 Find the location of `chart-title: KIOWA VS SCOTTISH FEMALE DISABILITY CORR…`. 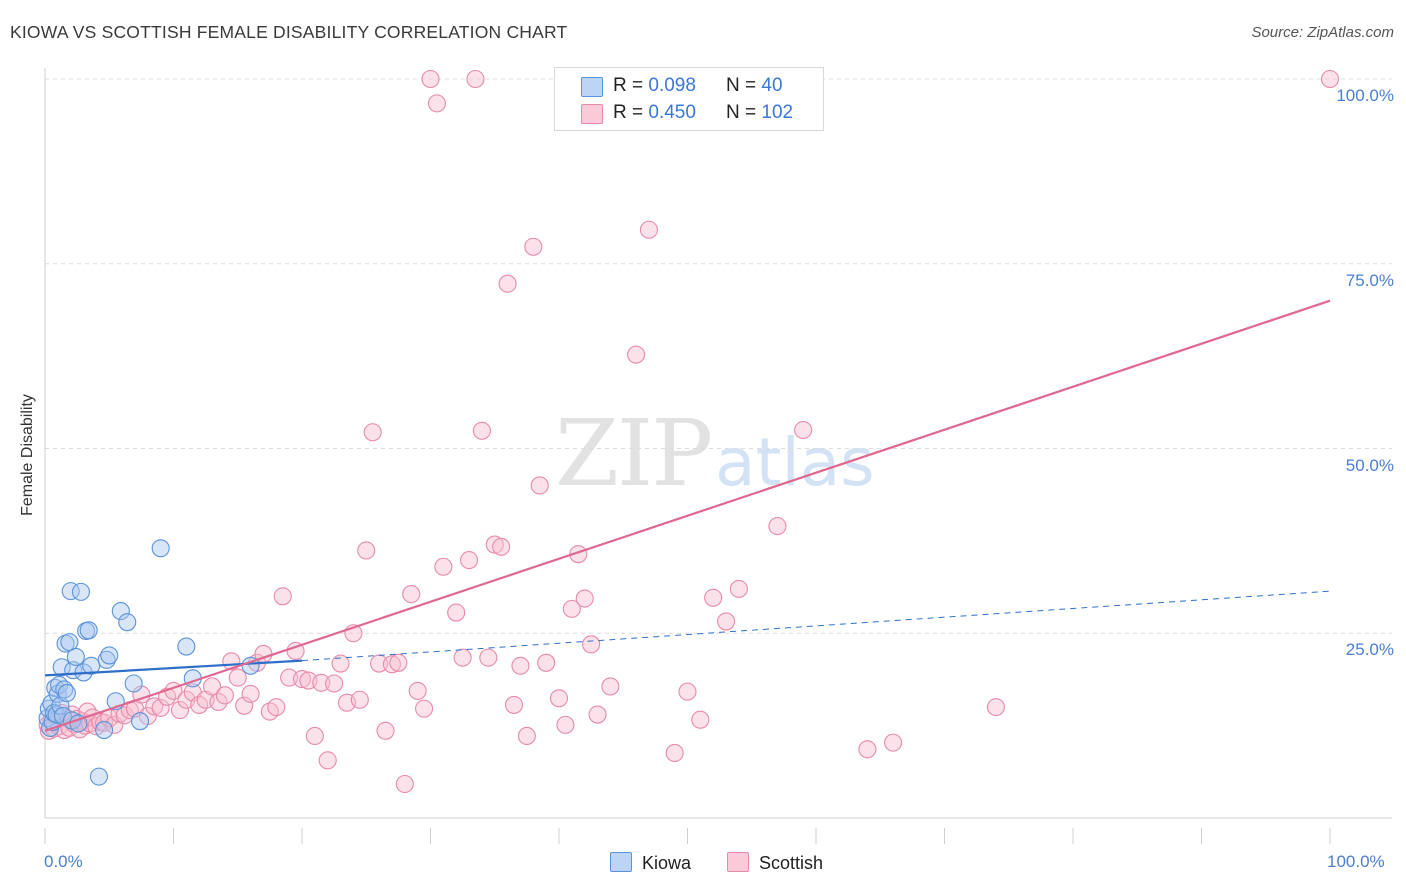

chart-title: KIOWA VS SCOTTISH FEMALE DISABILITY CORR… is located at coordinates (289, 32).